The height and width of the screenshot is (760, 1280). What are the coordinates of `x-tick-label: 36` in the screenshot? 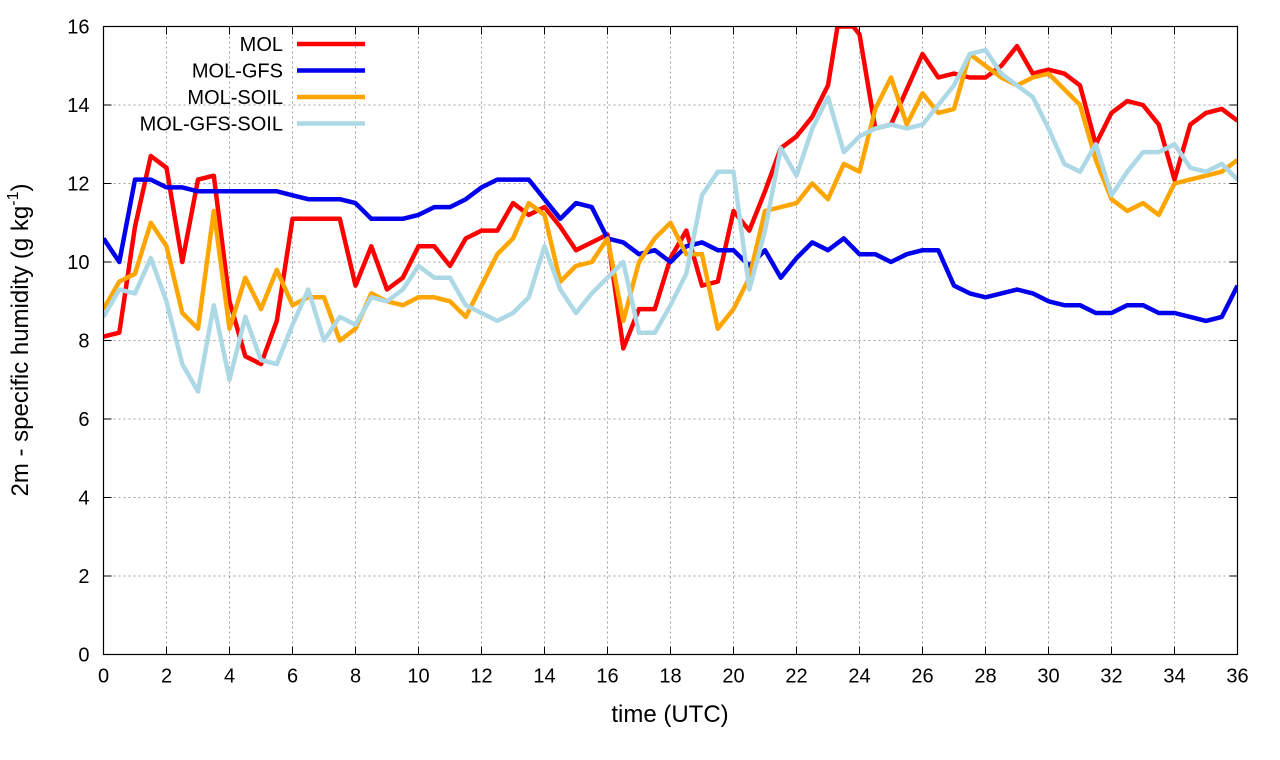 It's located at (1237, 677).